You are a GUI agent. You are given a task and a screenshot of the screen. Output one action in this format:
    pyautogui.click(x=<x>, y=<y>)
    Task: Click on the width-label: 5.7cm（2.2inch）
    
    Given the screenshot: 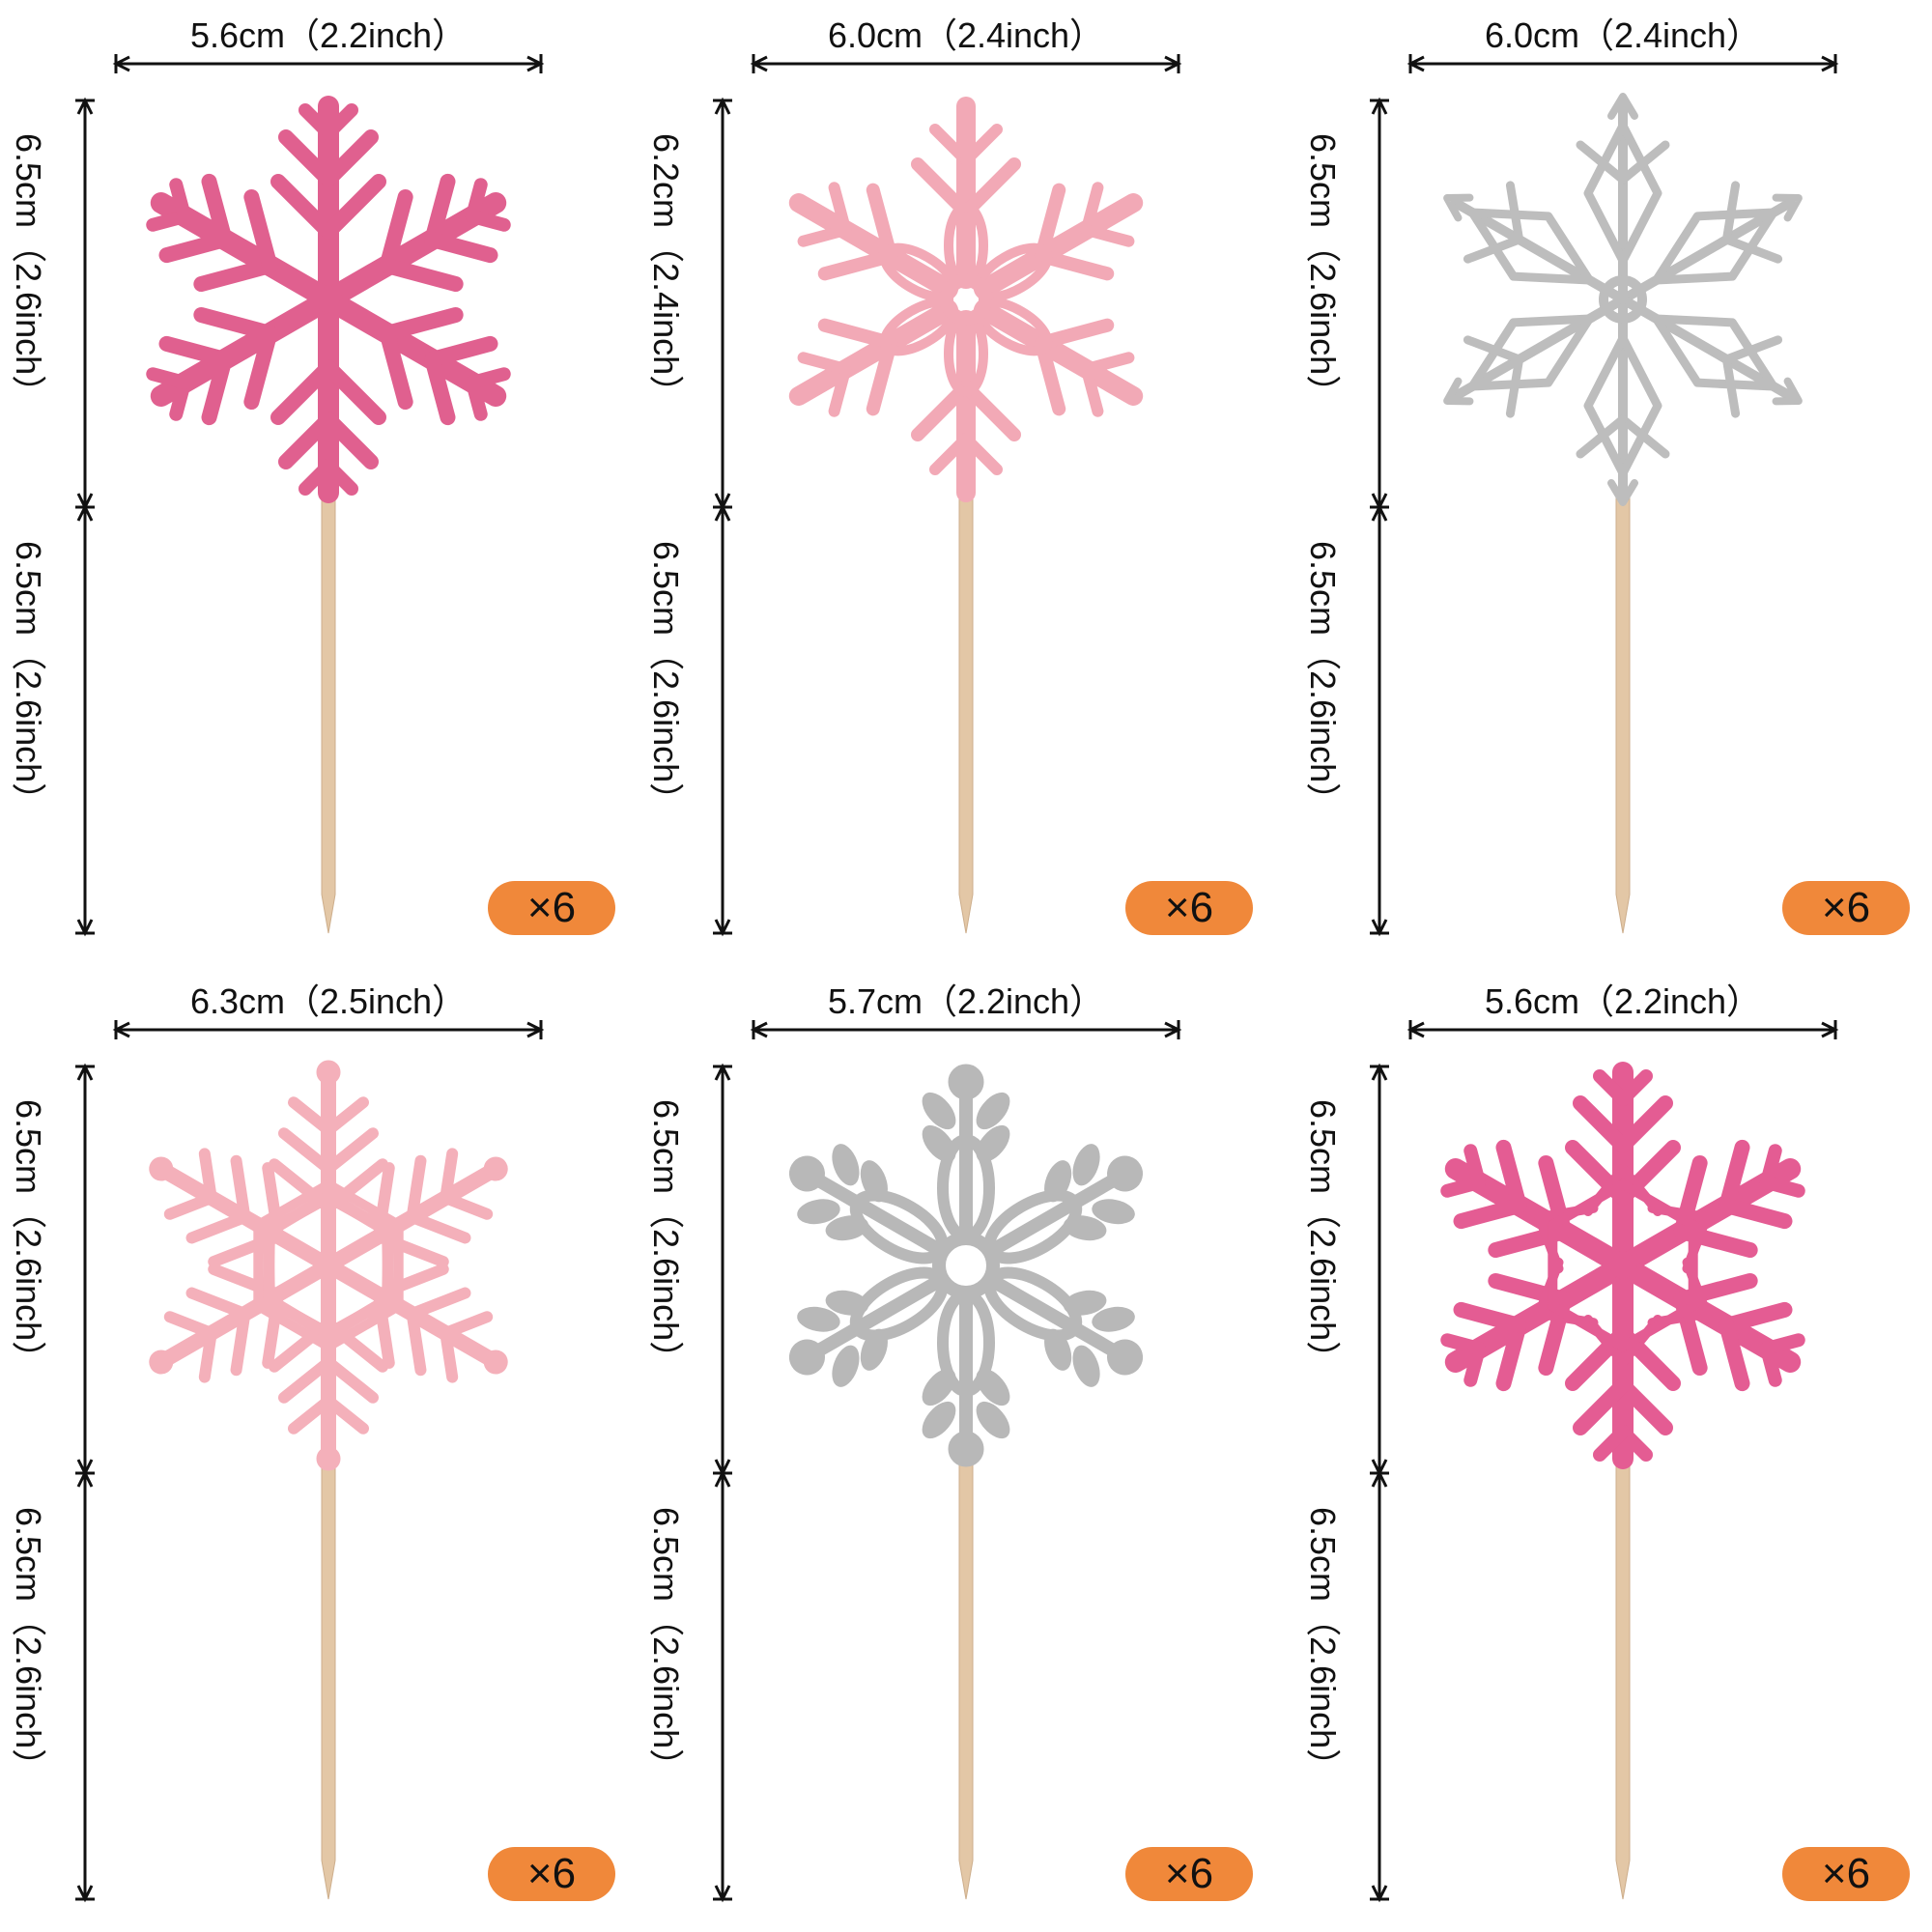 What is the action you would take?
    pyautogui.click(x=966, y=1001)
    